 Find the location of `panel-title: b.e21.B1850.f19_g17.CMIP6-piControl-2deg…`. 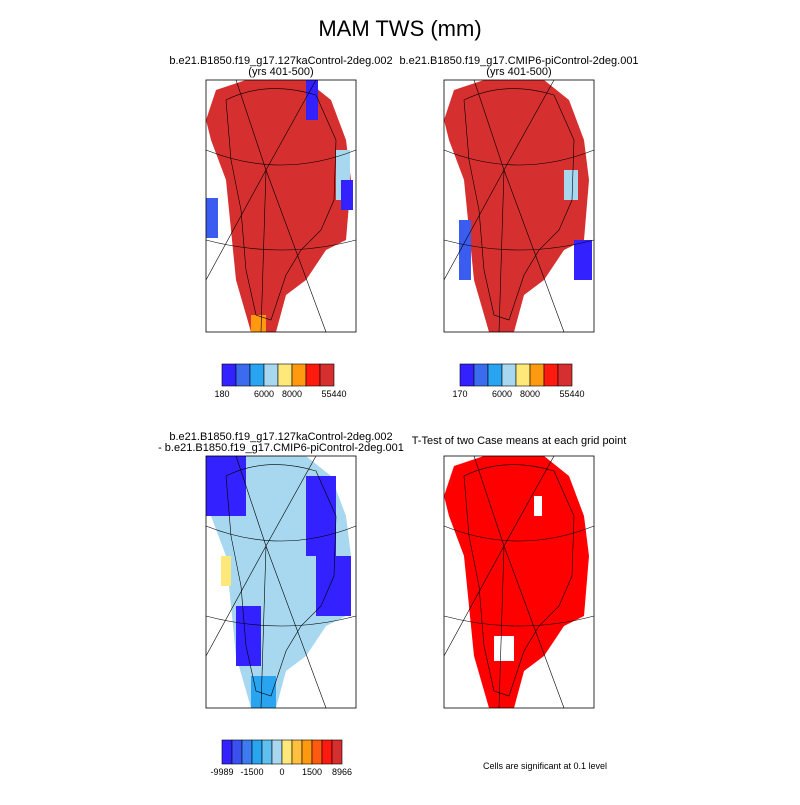

panel-title: b.e21.B1850.f19_g17.CMIP6-piControl-2deg… is located at coordinates (518, 61).